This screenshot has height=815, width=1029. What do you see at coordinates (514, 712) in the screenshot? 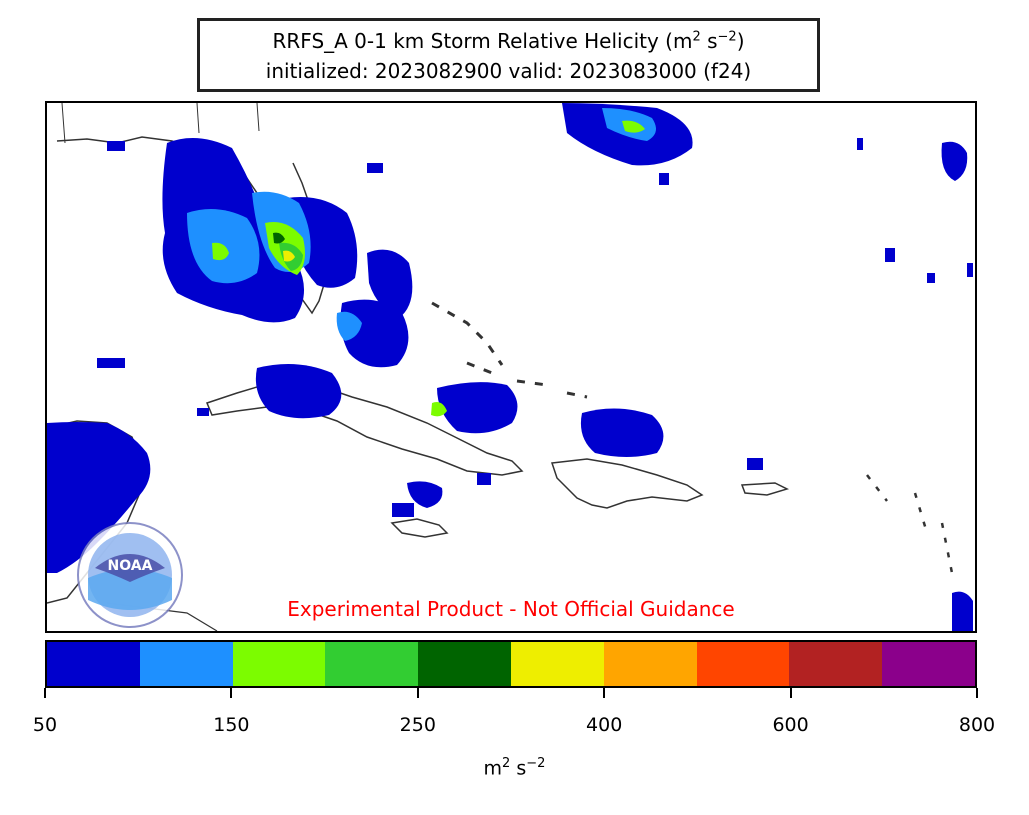
I see `colorbar-ticks: 50 150 250 400 600 800` at bounding box center [514, 712].